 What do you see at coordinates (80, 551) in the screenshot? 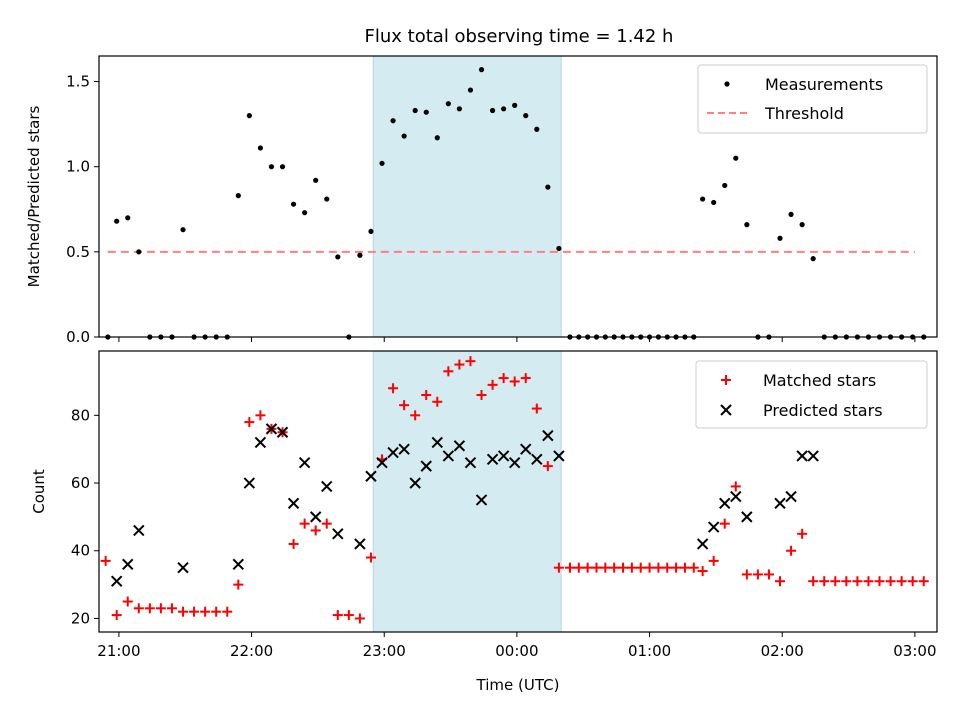
I see `y-tick-label: 40` at bounding box center [80, 551].